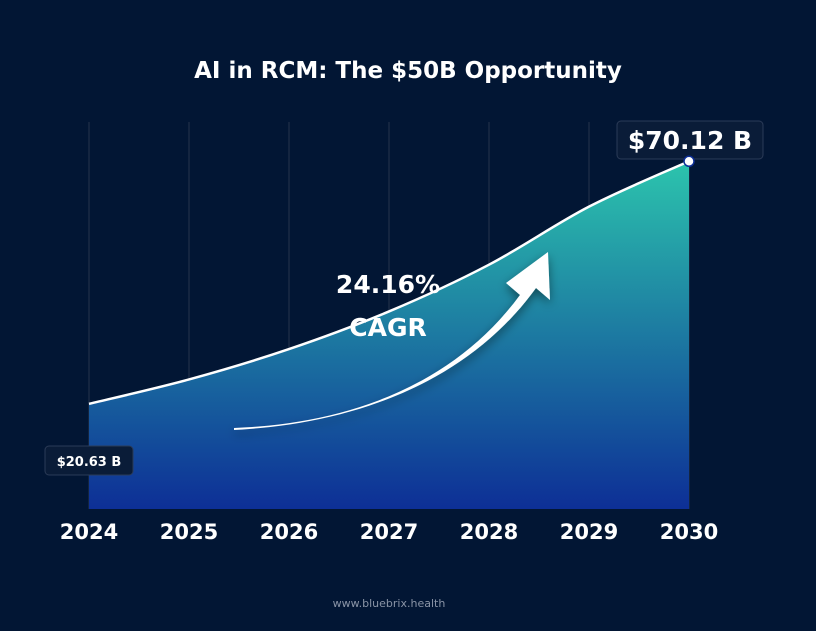 This screenshot has height=631, width=816. What do you see at coordinates (408, 71) in the screenshot?
I see `chart-title: AI in RCM: The $50B Opportunity` at bounding box center [408, 71].